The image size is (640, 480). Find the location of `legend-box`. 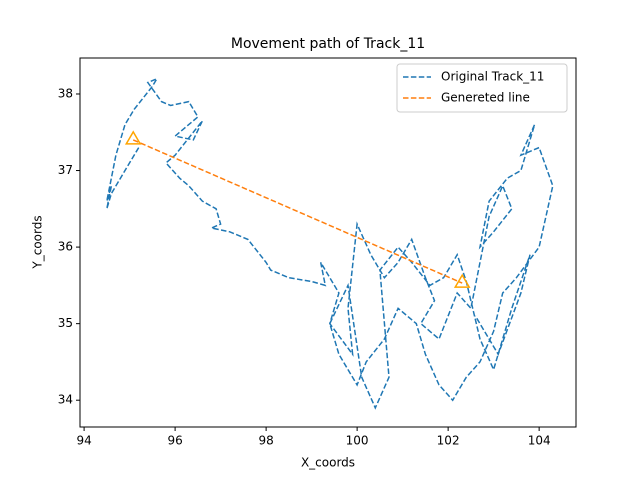

legend-box is located at coordinates (482, 88).